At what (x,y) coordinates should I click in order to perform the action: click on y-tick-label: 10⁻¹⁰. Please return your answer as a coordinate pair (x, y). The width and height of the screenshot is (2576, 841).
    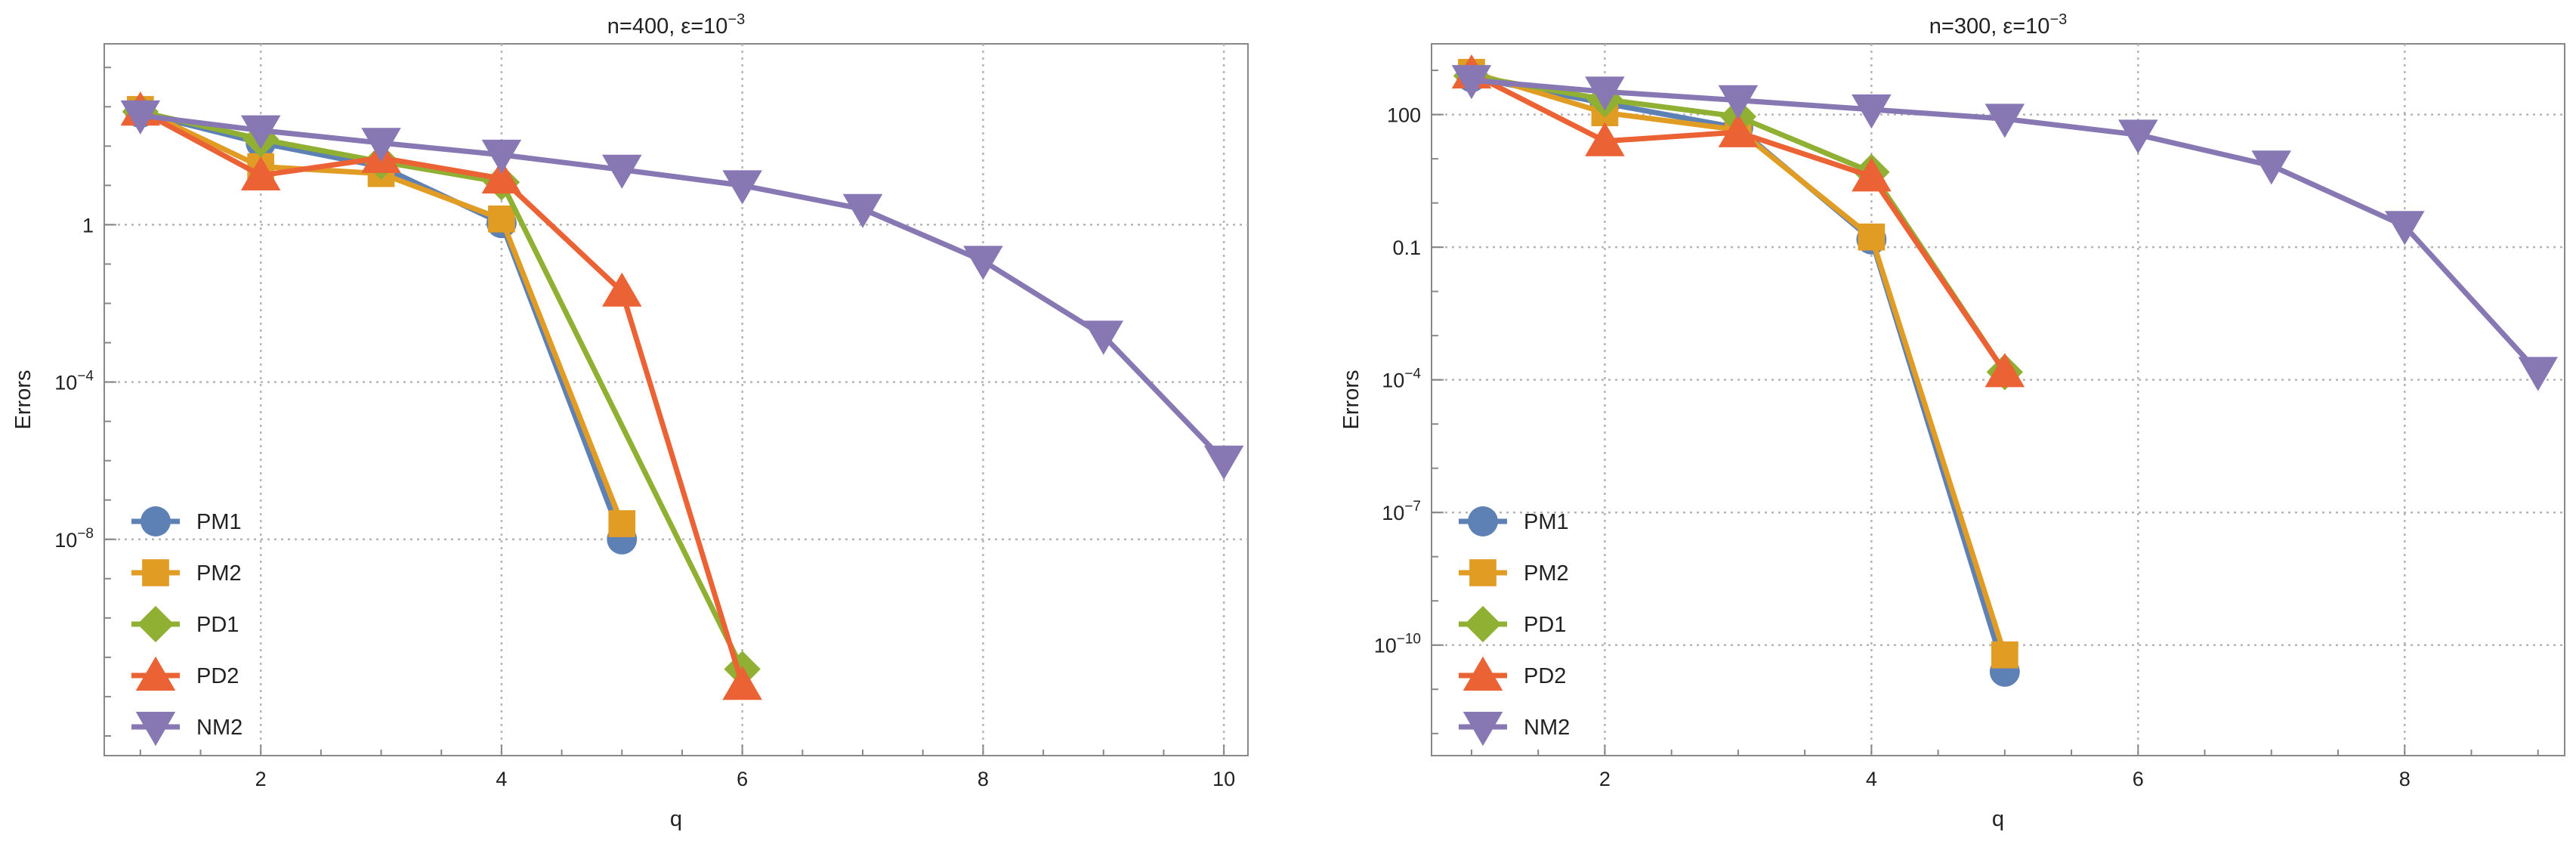
    Looking at the image, I should click on (1397, 644).